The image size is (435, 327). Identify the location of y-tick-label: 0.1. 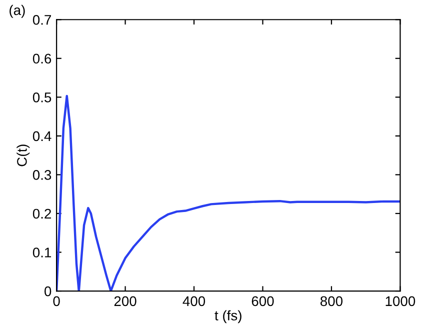
(42, 253).